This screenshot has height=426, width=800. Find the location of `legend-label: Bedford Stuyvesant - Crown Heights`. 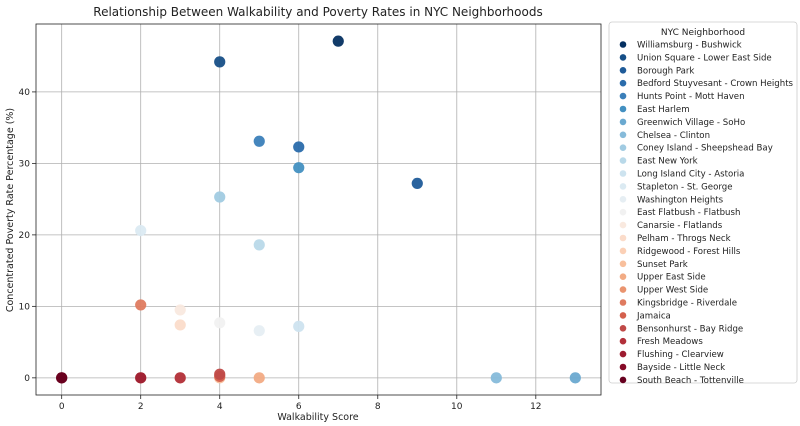

legend-label: Bedford Stuyvesant - Crown Heights is located at coordinates (715, 84).